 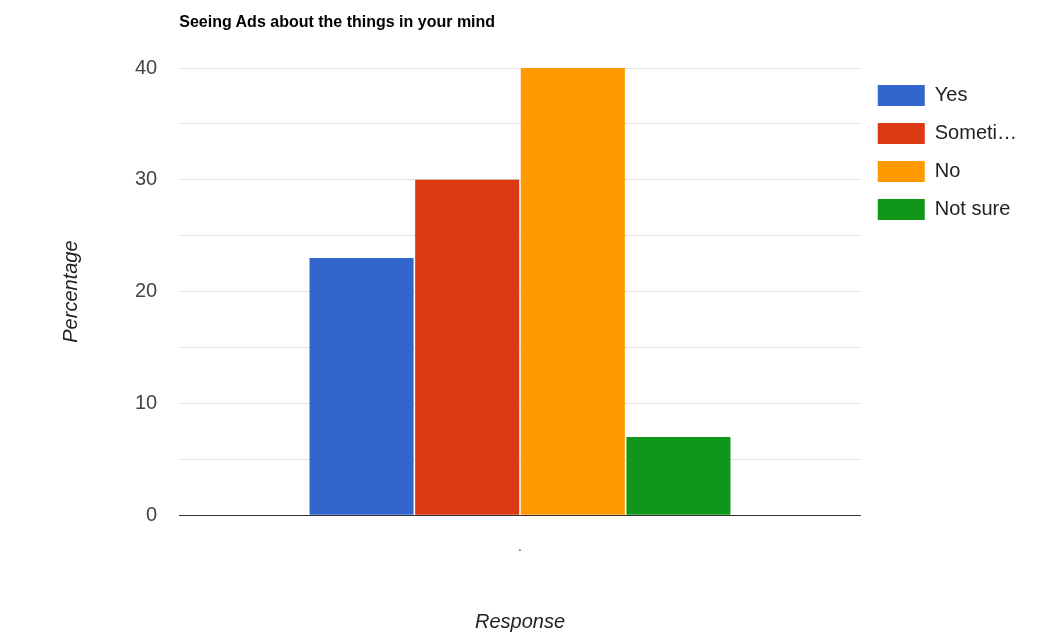 What do you see at coordinates (951, 94) in the screenshot?
I see `legend-label: Yes` at bounding box center [951, 94].